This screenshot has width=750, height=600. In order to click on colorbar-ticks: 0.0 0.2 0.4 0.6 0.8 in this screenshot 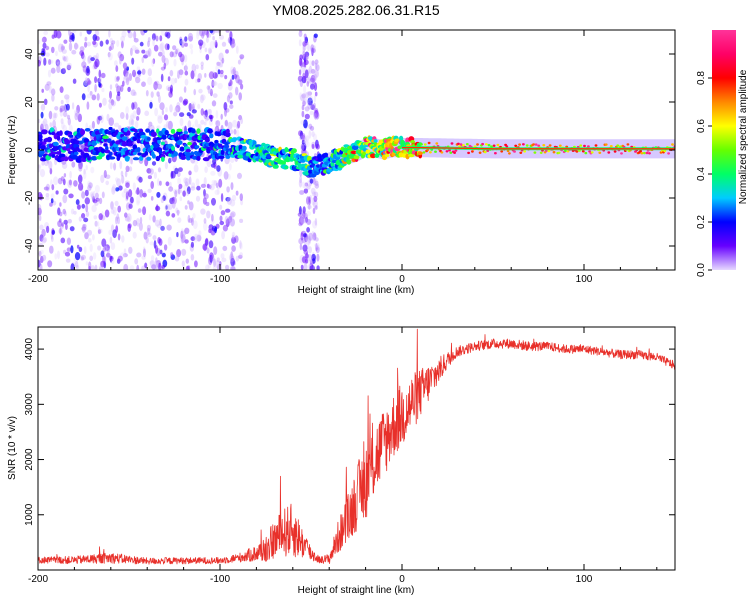, I will do `click(704, 174)`.